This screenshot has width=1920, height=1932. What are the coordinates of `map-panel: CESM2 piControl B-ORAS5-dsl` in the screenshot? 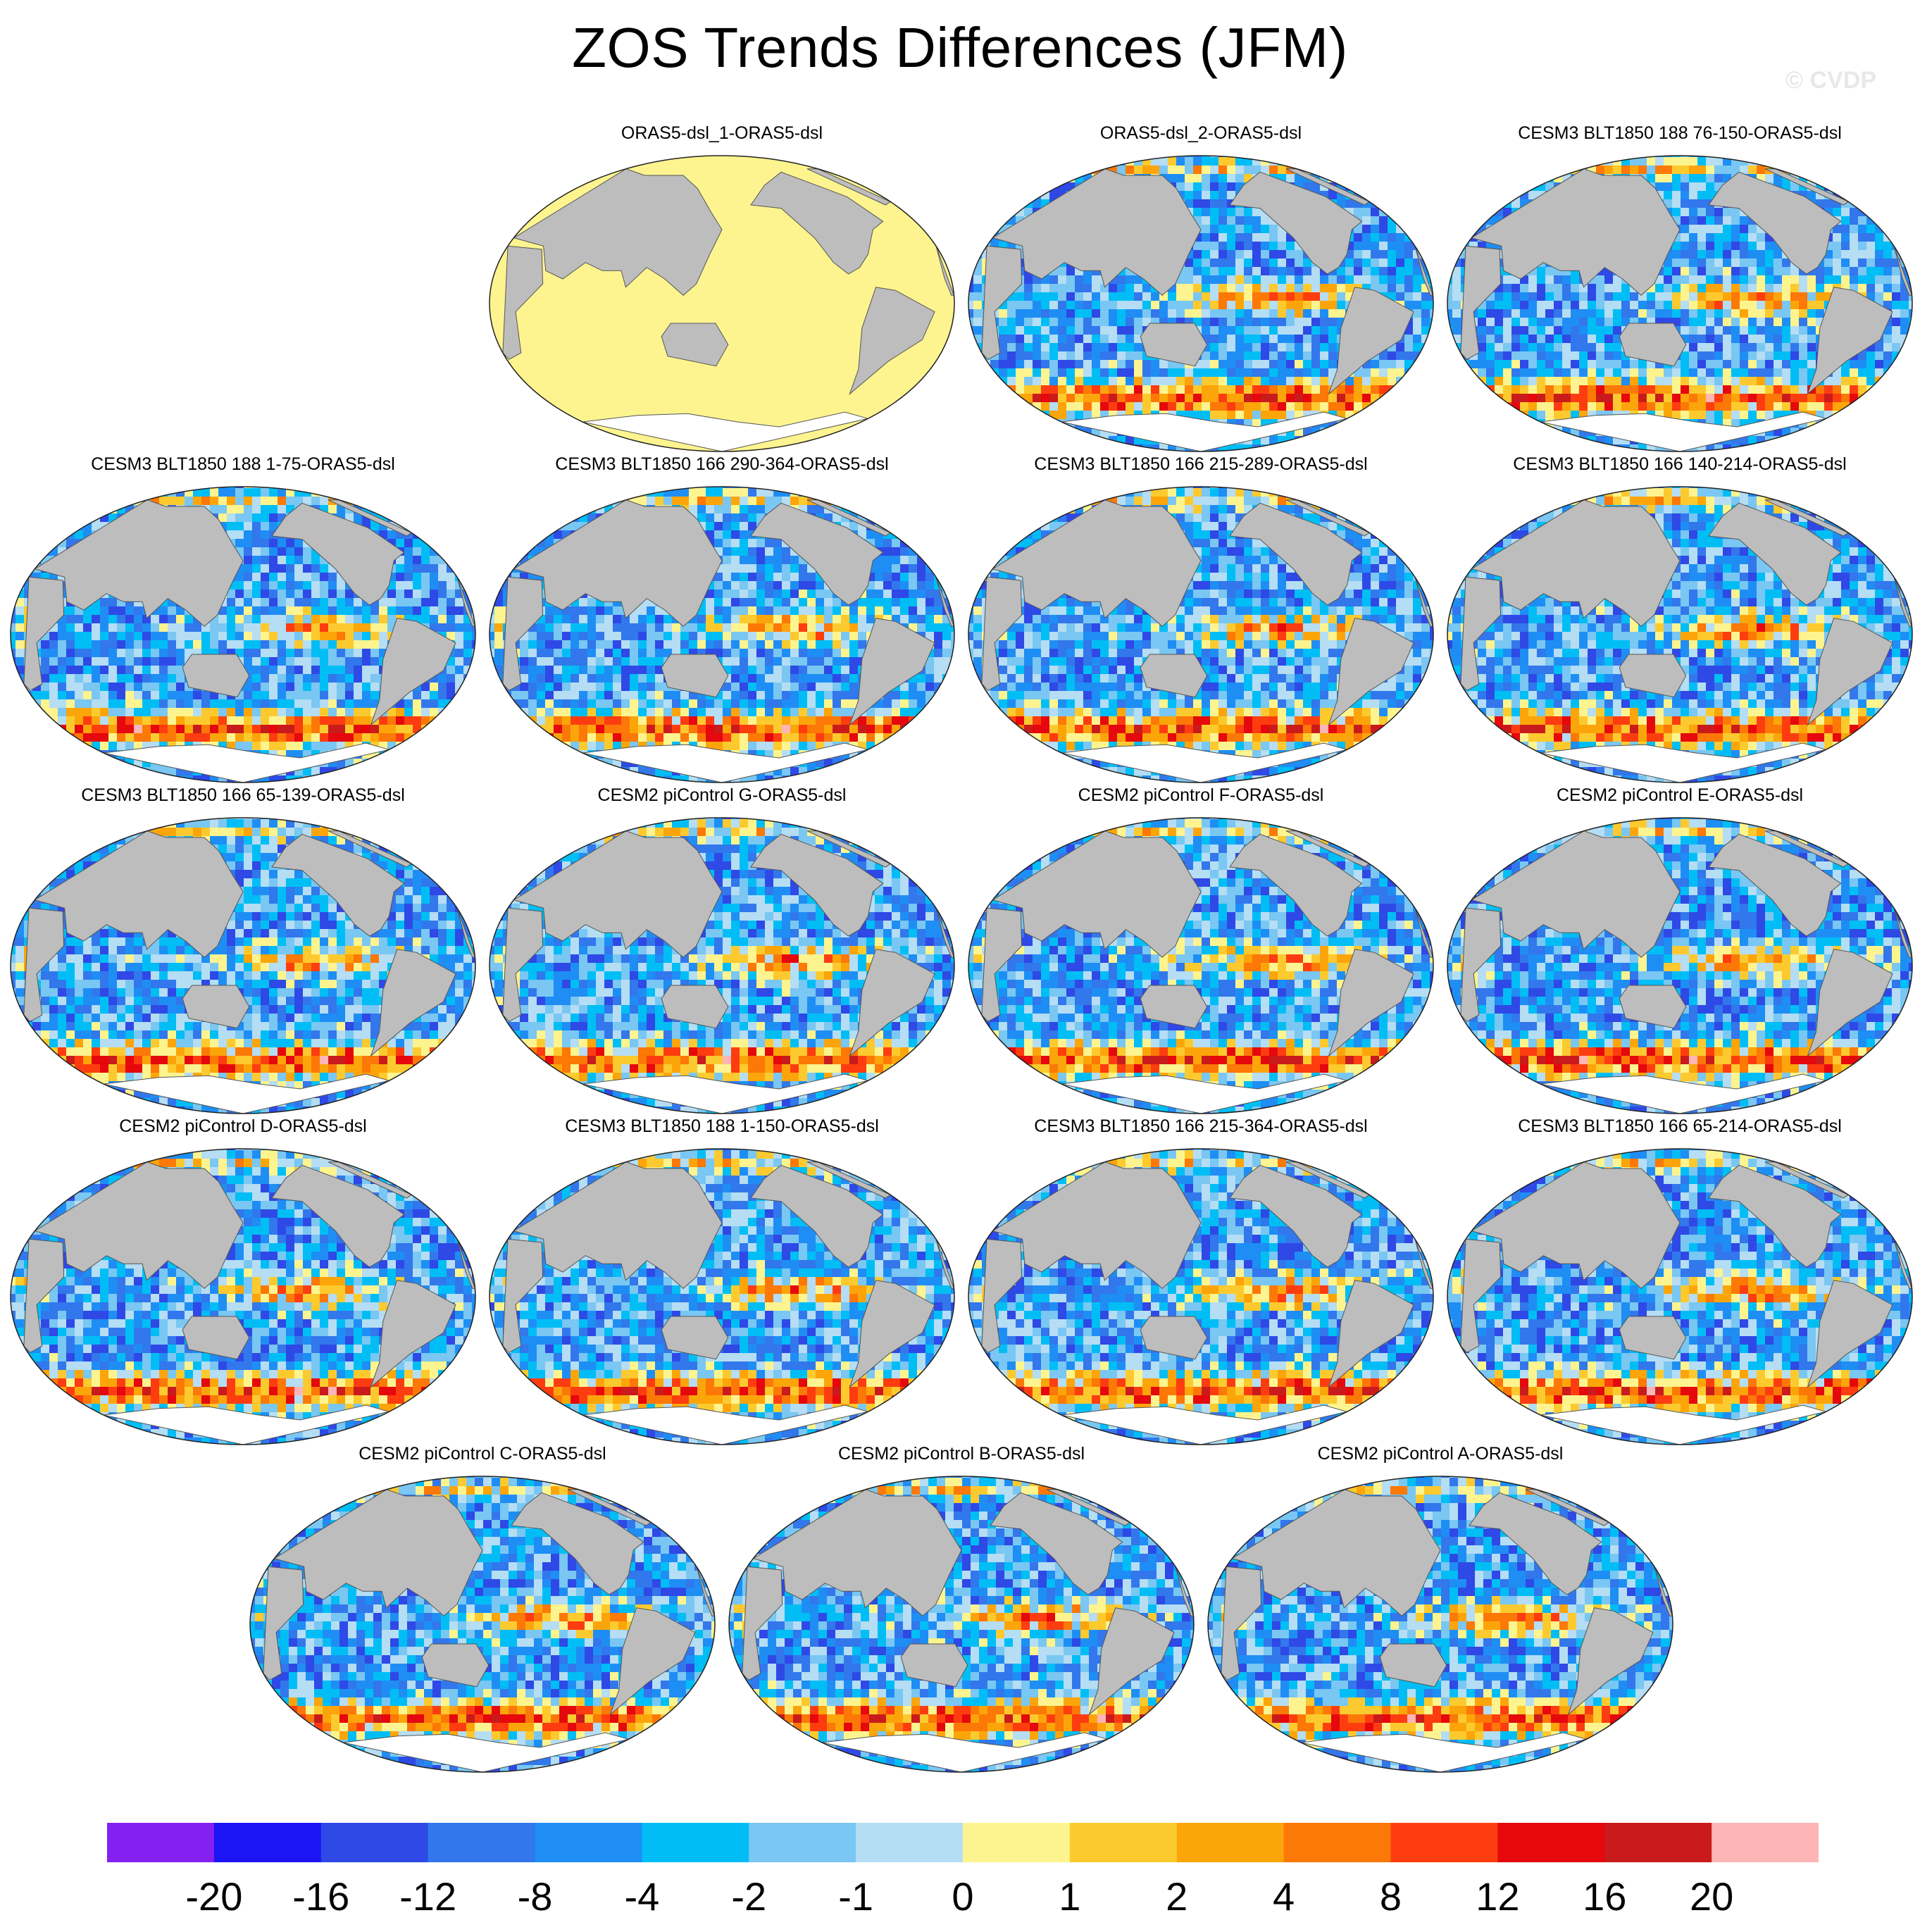 It's located at (961, 1627).